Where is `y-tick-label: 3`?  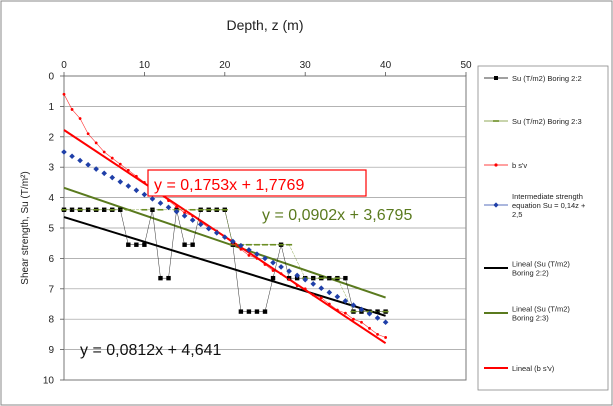 y-tick-label: 3 is located at coordinates (51, 168).